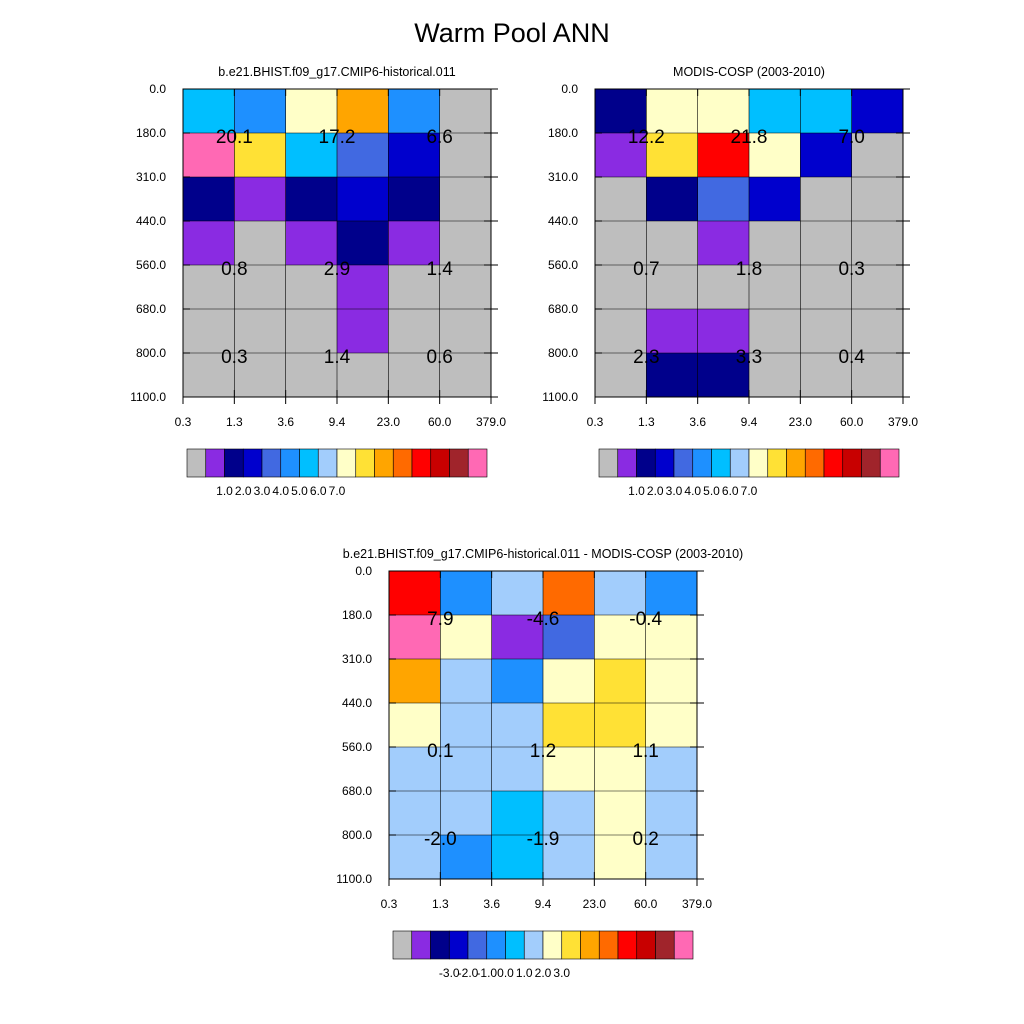 Image resolution: width=1024 pixels, height=1024 pixels. I want to click on figure-title: Warm Pool ANN, so click(512, 33).